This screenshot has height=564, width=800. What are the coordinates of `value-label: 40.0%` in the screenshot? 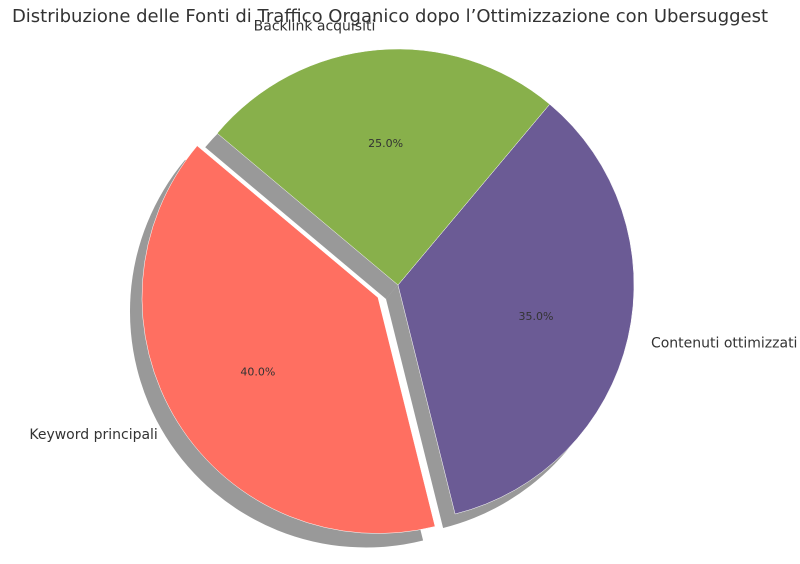 It's located at (257, 372).